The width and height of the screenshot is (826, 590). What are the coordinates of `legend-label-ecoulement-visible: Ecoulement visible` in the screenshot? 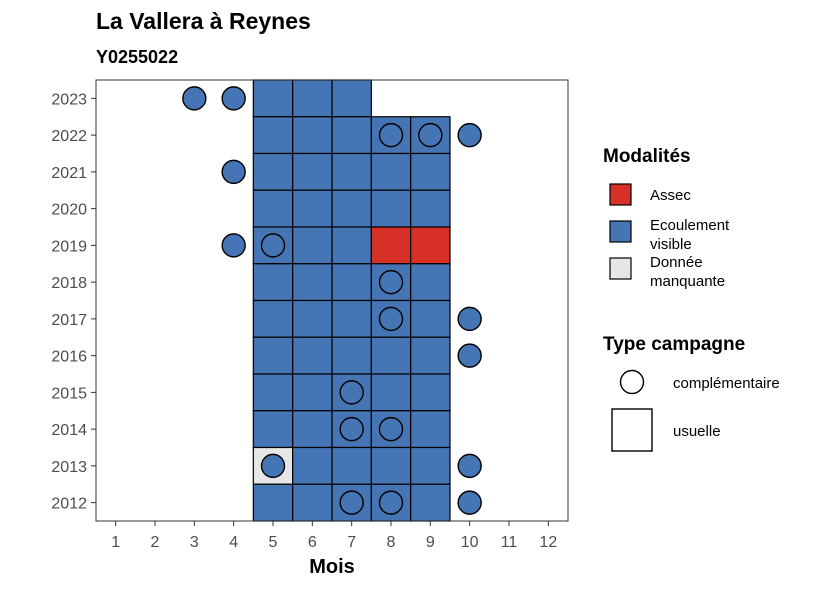 It's located at (690, 235).